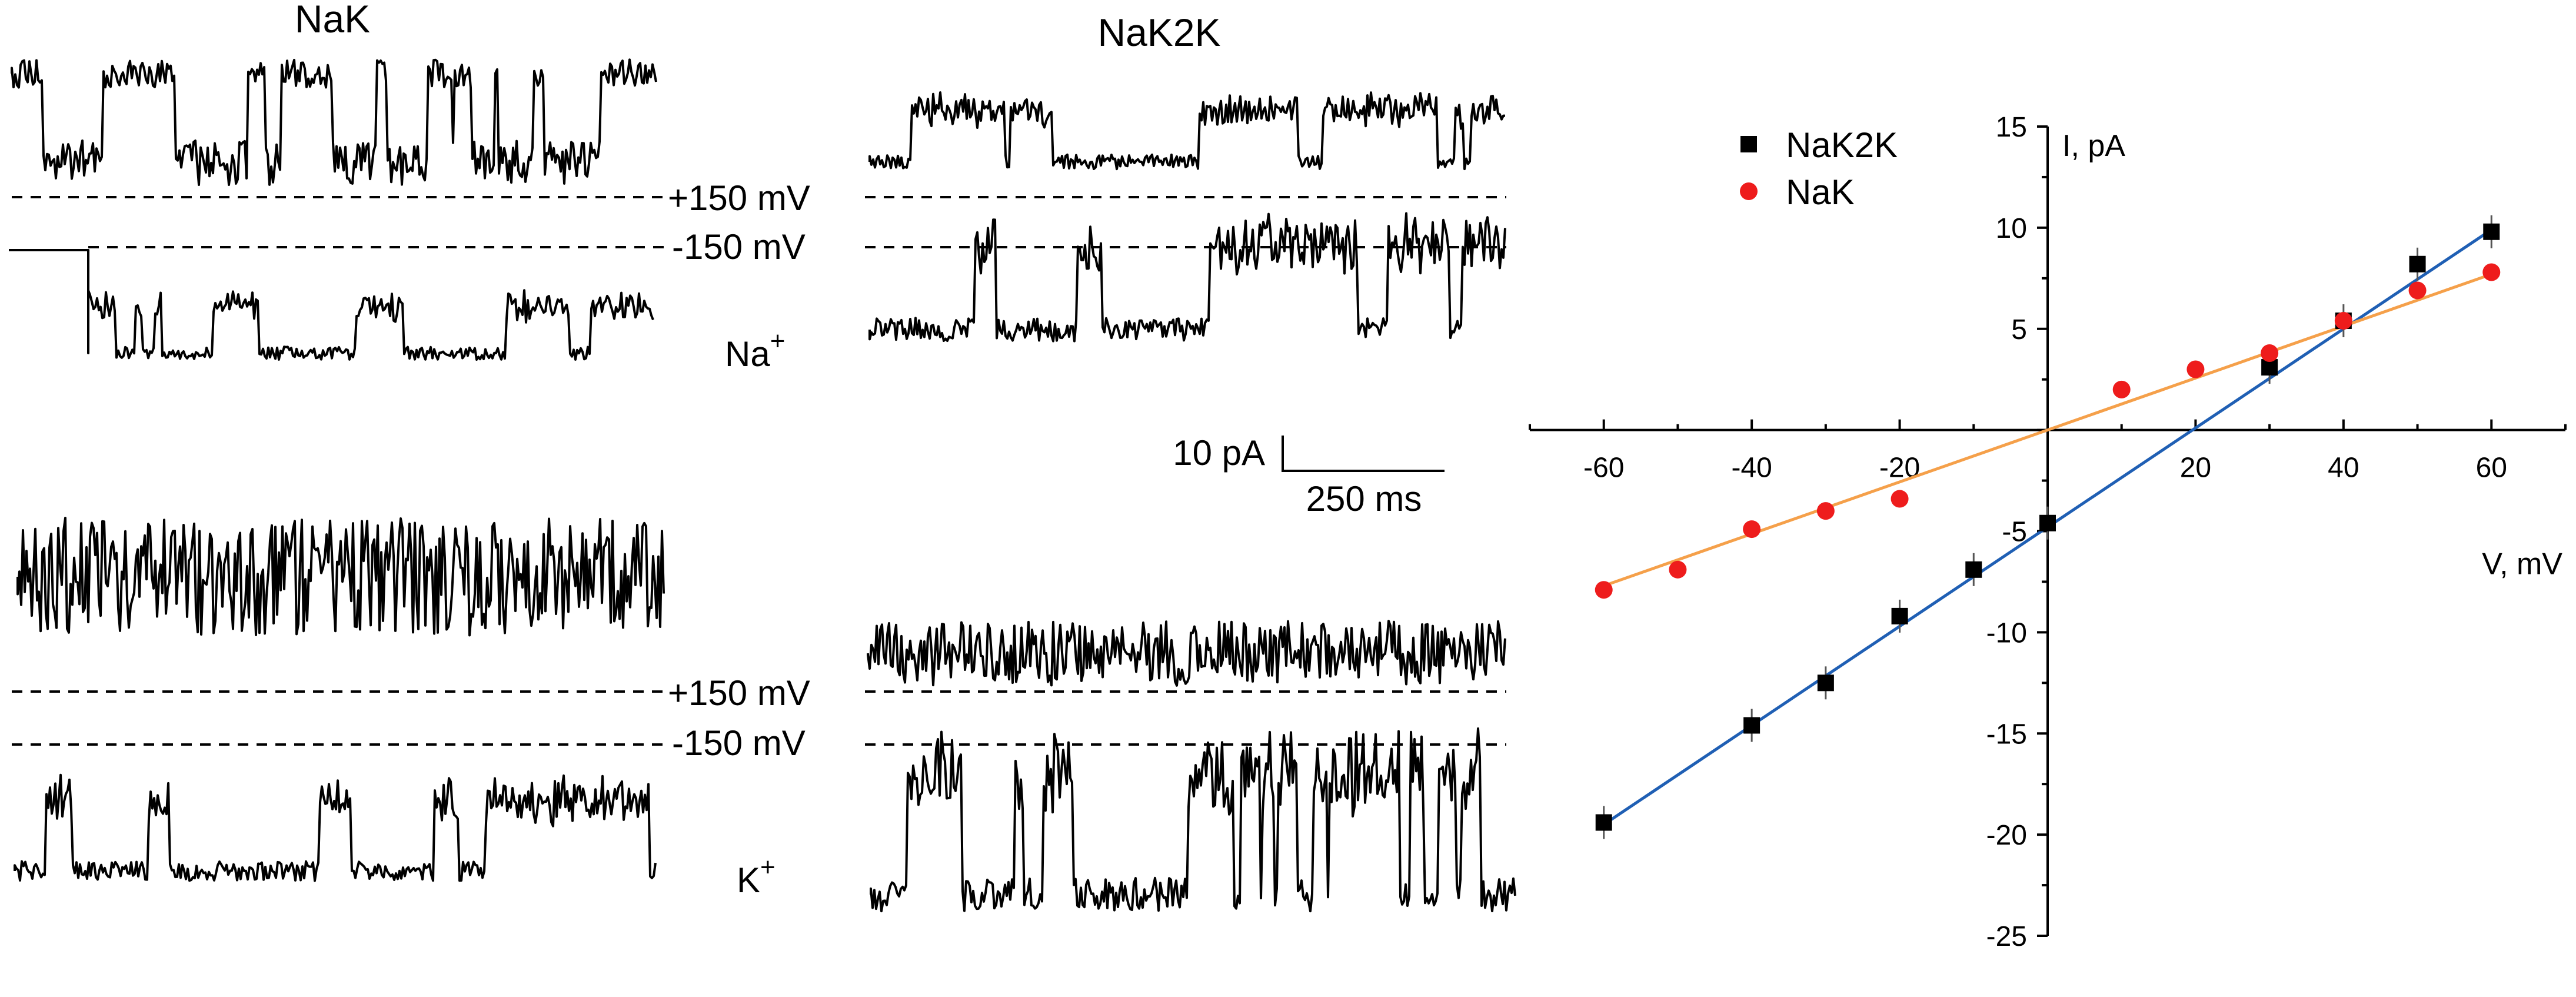  Describe the element at coordinates (2011, 228) in the screenshot. I see `y-tick-label: 10` at that location.